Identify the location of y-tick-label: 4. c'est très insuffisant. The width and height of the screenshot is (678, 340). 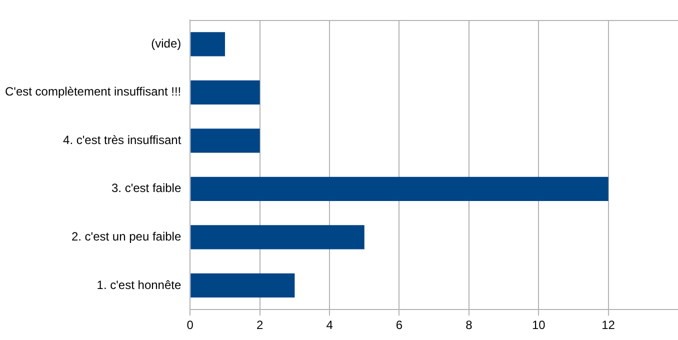
(122, 139).